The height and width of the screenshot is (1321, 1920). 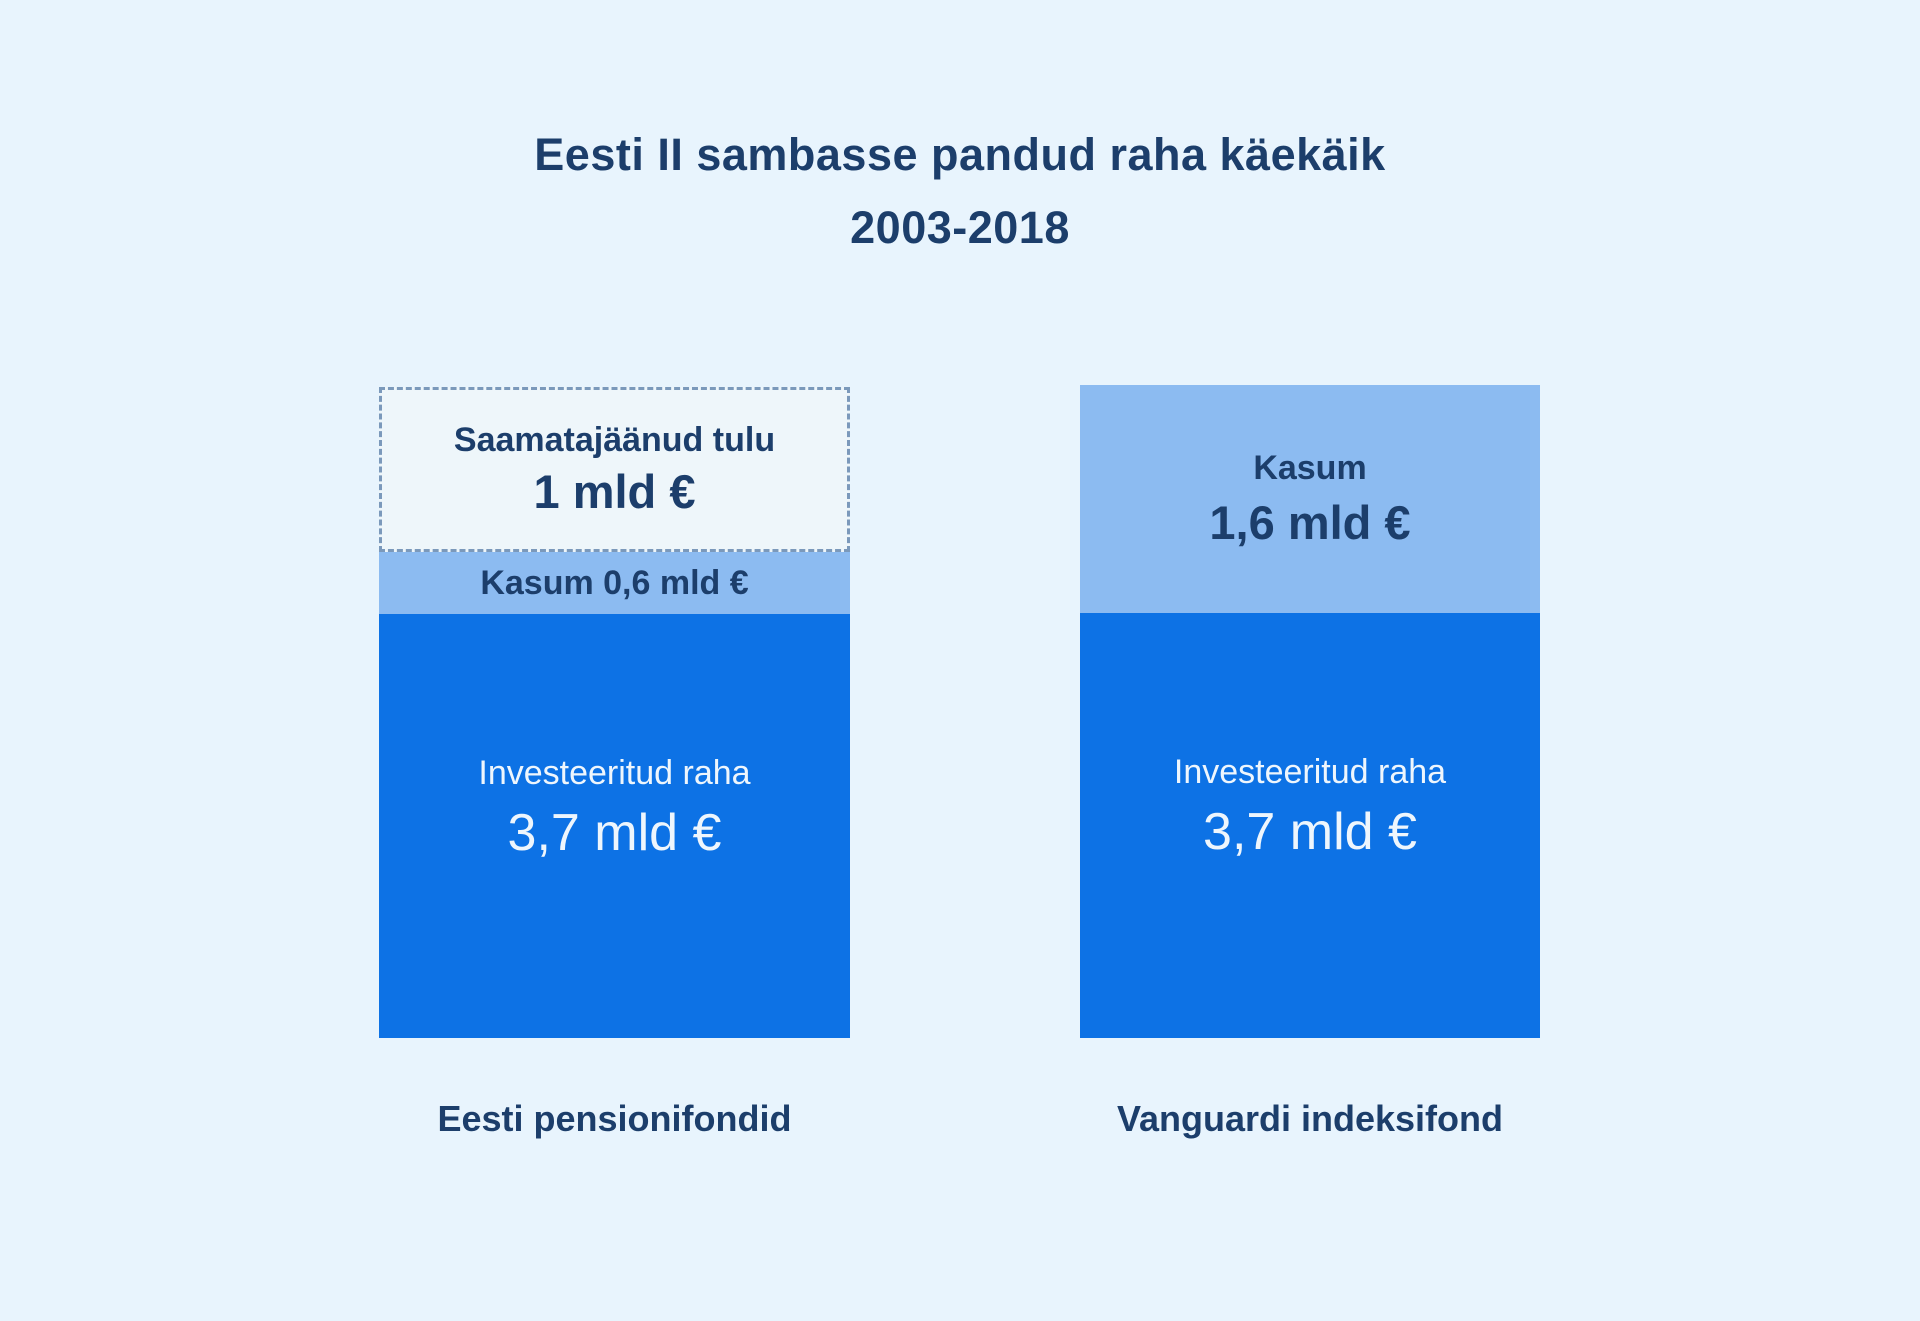 I want to click on segment-value: 1,6 mld €, so click(x=1310, y=523).